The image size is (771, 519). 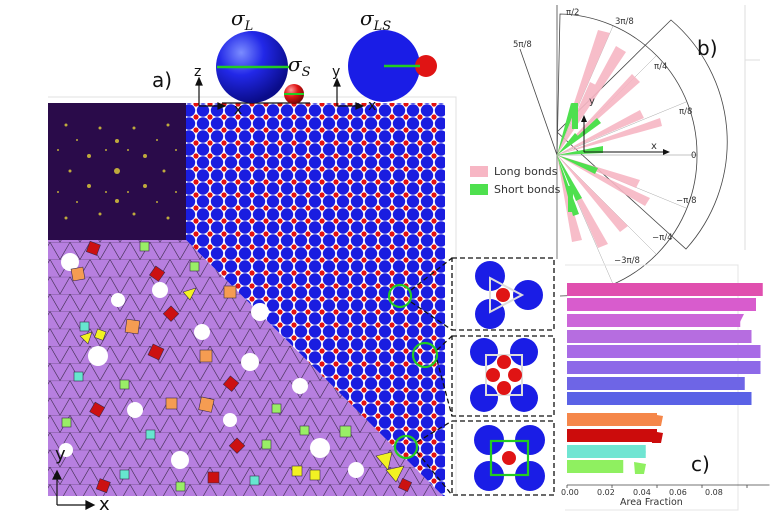 I want to click on axis-label-y-bottom: y, so click(x=60, y=454).